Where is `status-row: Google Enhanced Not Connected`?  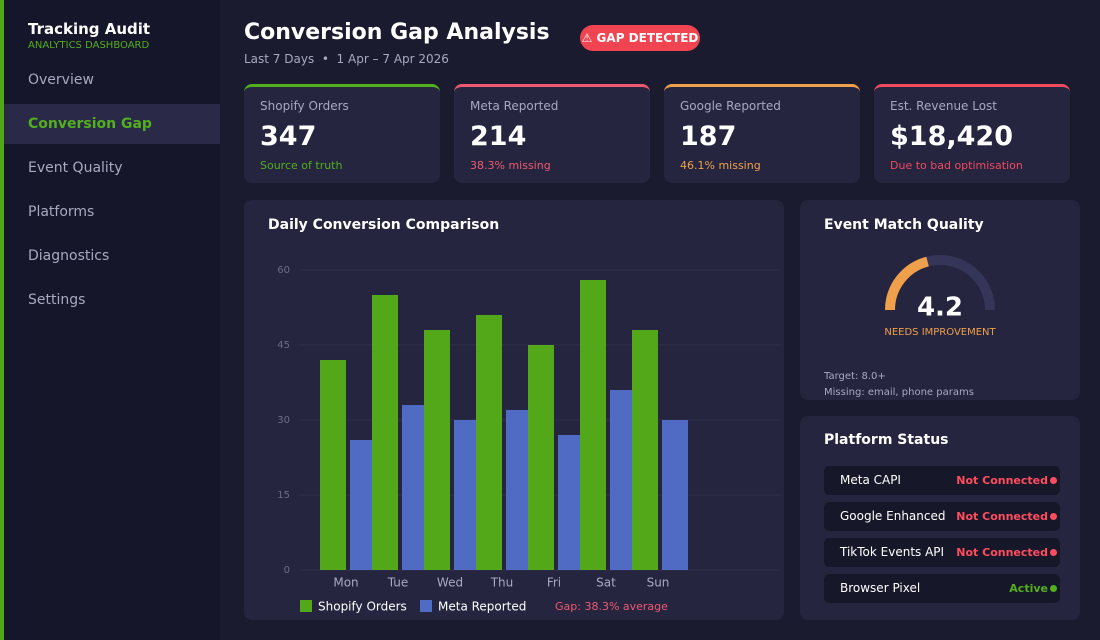
status-row: Google Enhanced Not Connected is located at coordinates (942, 516).